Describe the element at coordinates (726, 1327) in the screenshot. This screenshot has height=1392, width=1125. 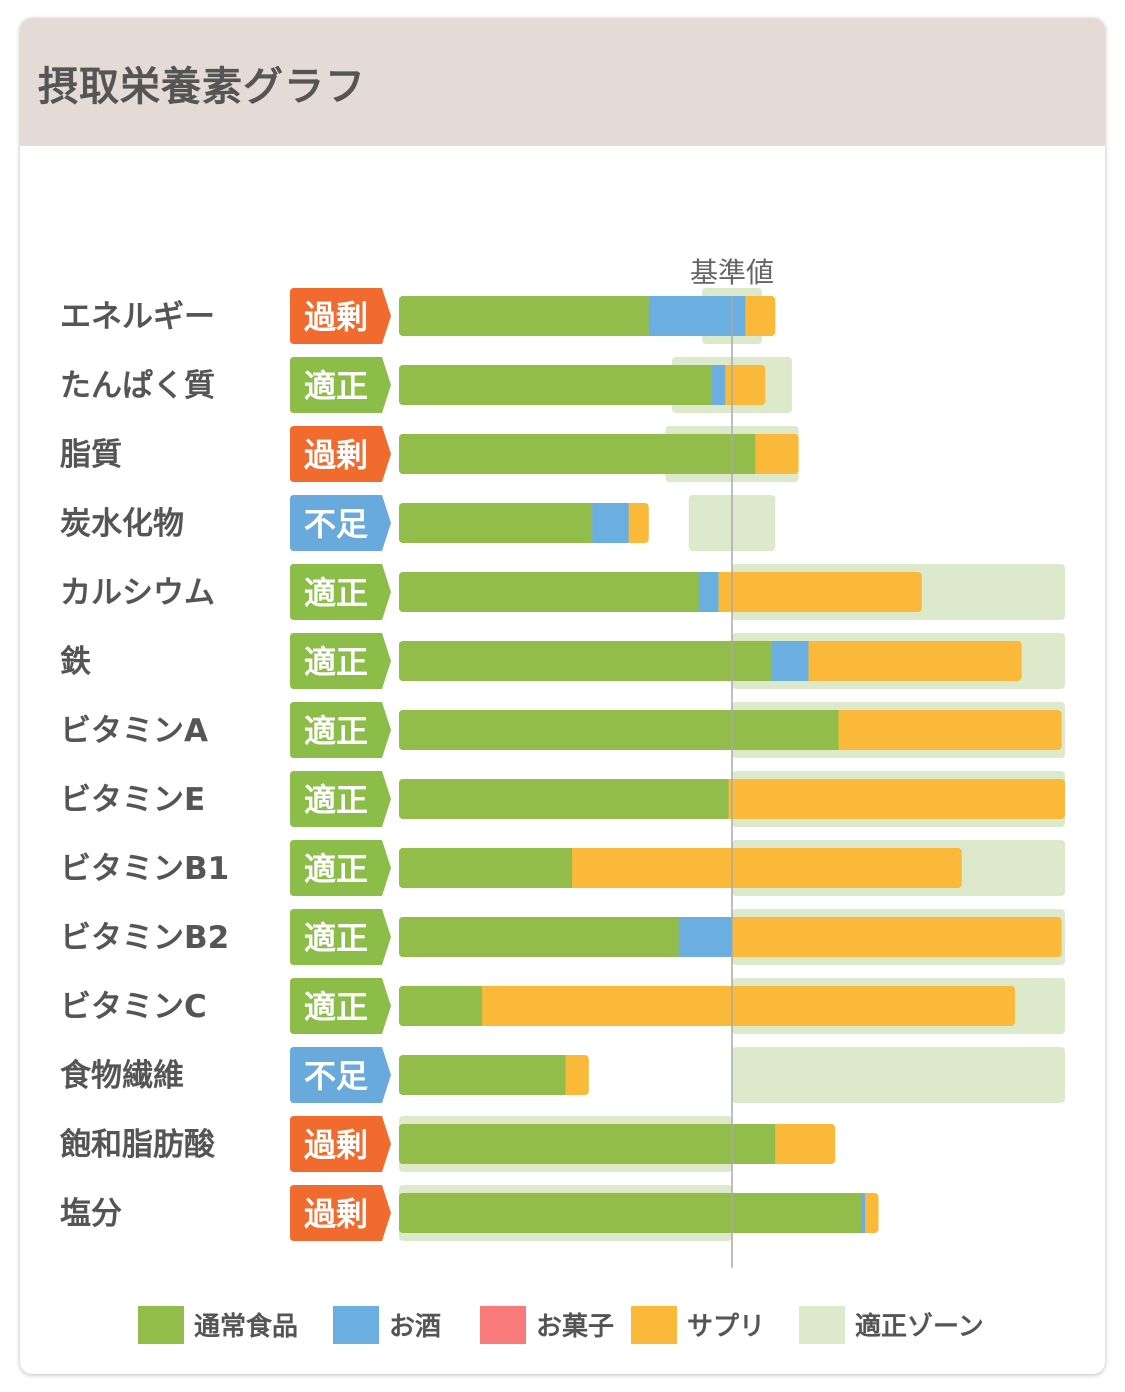
I see `legend-label: サプリ` at that location.